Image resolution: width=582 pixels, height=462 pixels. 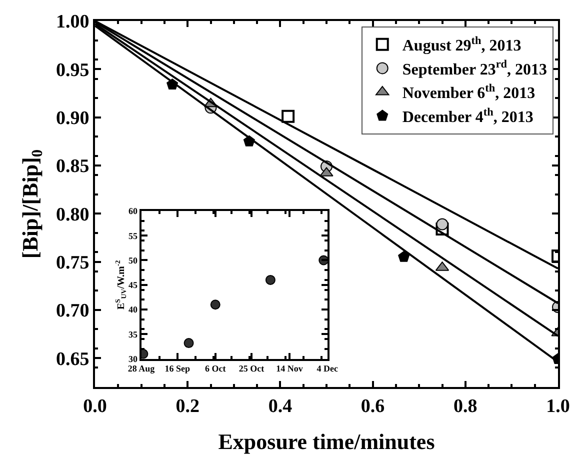 What do you see at coordinates (290, 369) in the screenshot?
I see `x-tick-label: 14 Nov` at bounding box center [290, 369].